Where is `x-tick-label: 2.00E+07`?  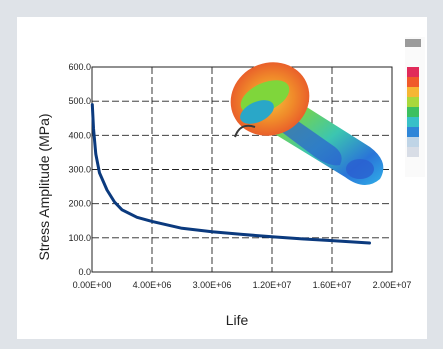 x-tick-label: 2.00E+07 is located at coordinates (392, 285).